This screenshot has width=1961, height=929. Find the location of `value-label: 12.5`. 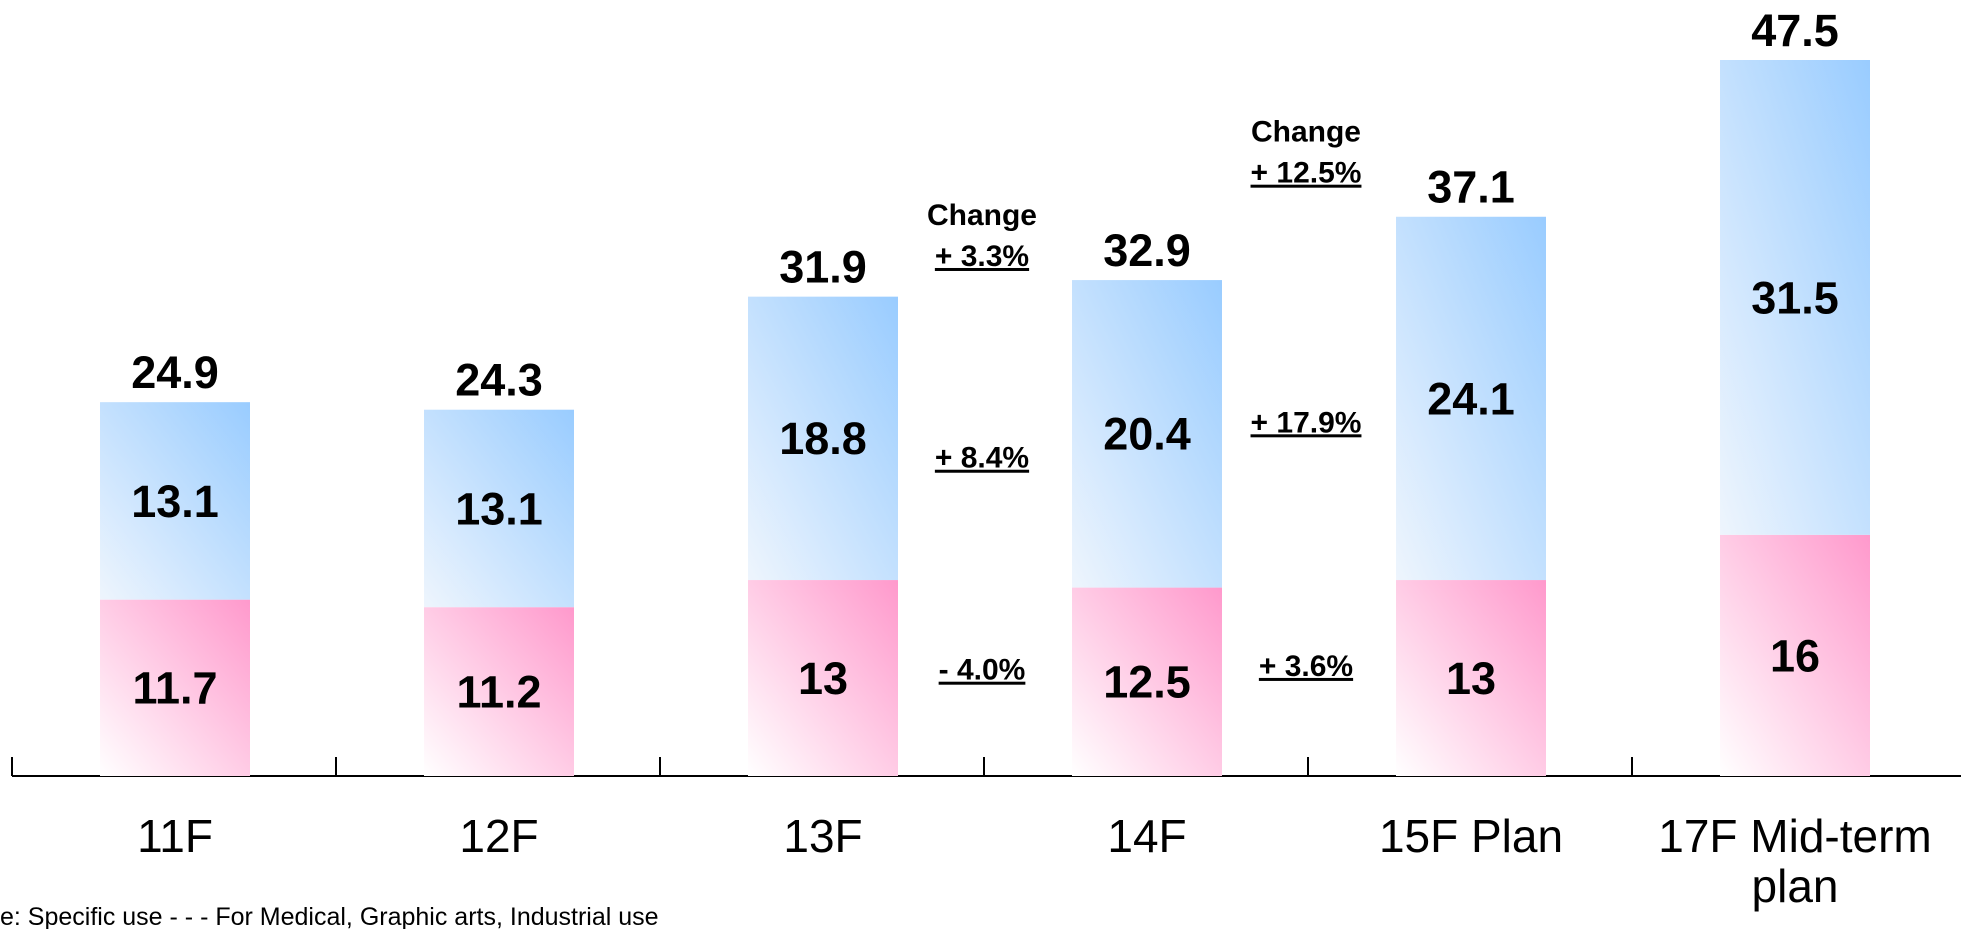

value-label: 12.5 is located at coordinates (1147, 682).